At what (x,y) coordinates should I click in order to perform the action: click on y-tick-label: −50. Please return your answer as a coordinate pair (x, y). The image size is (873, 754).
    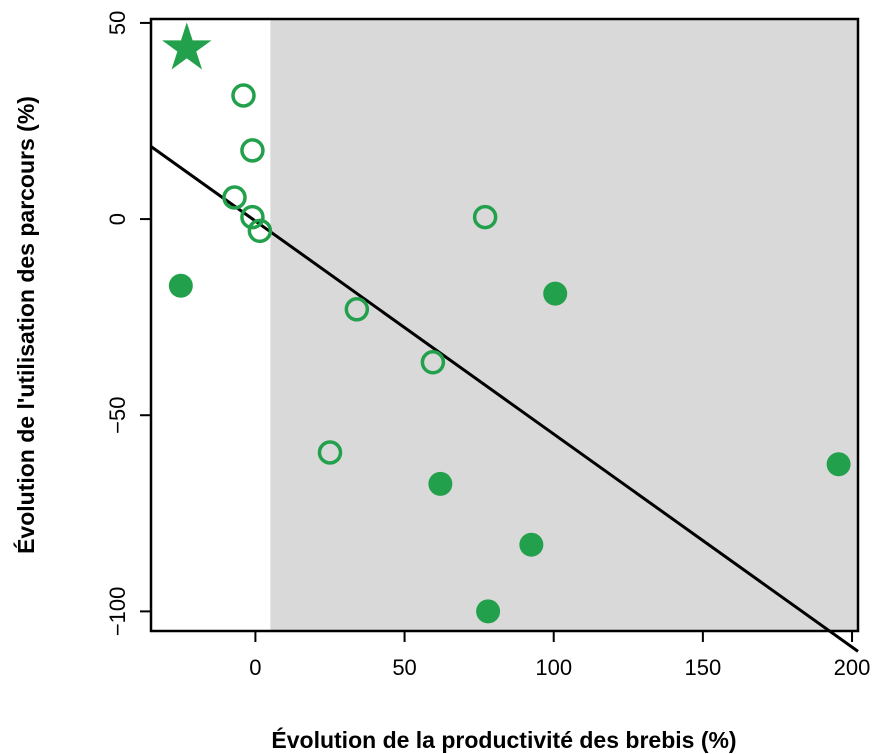
    Looking at the image, I should click on (117, 415).